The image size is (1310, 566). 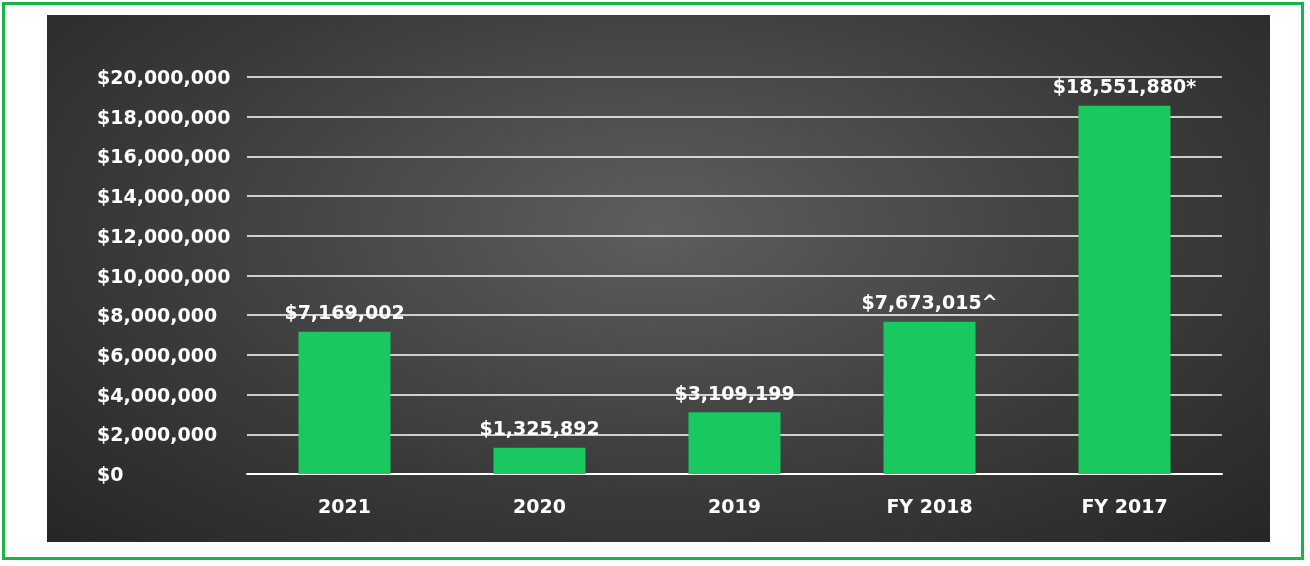 What do you see at coordinates (344, 505) in the screenshot?
I see `x-tick-label: 2021` at bounding box center [344, 505].